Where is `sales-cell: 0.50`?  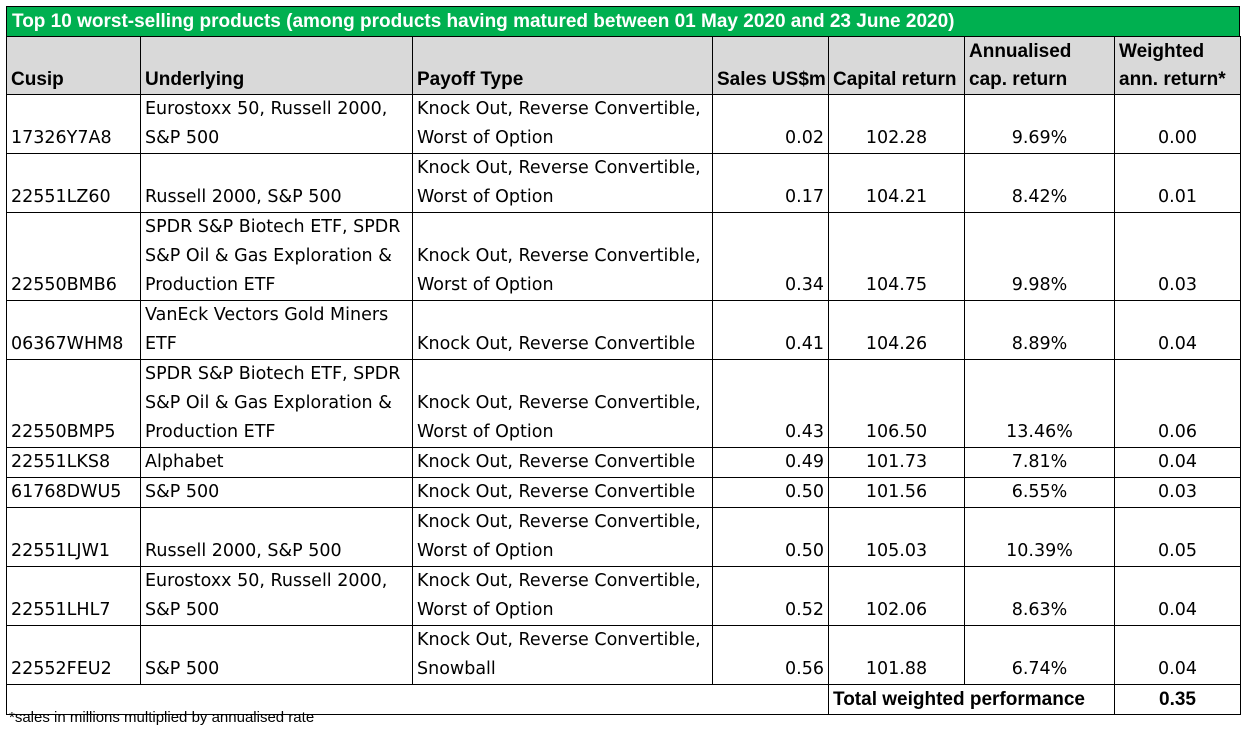
sales-cell: 0.50 is located at coordinates (770, 537).